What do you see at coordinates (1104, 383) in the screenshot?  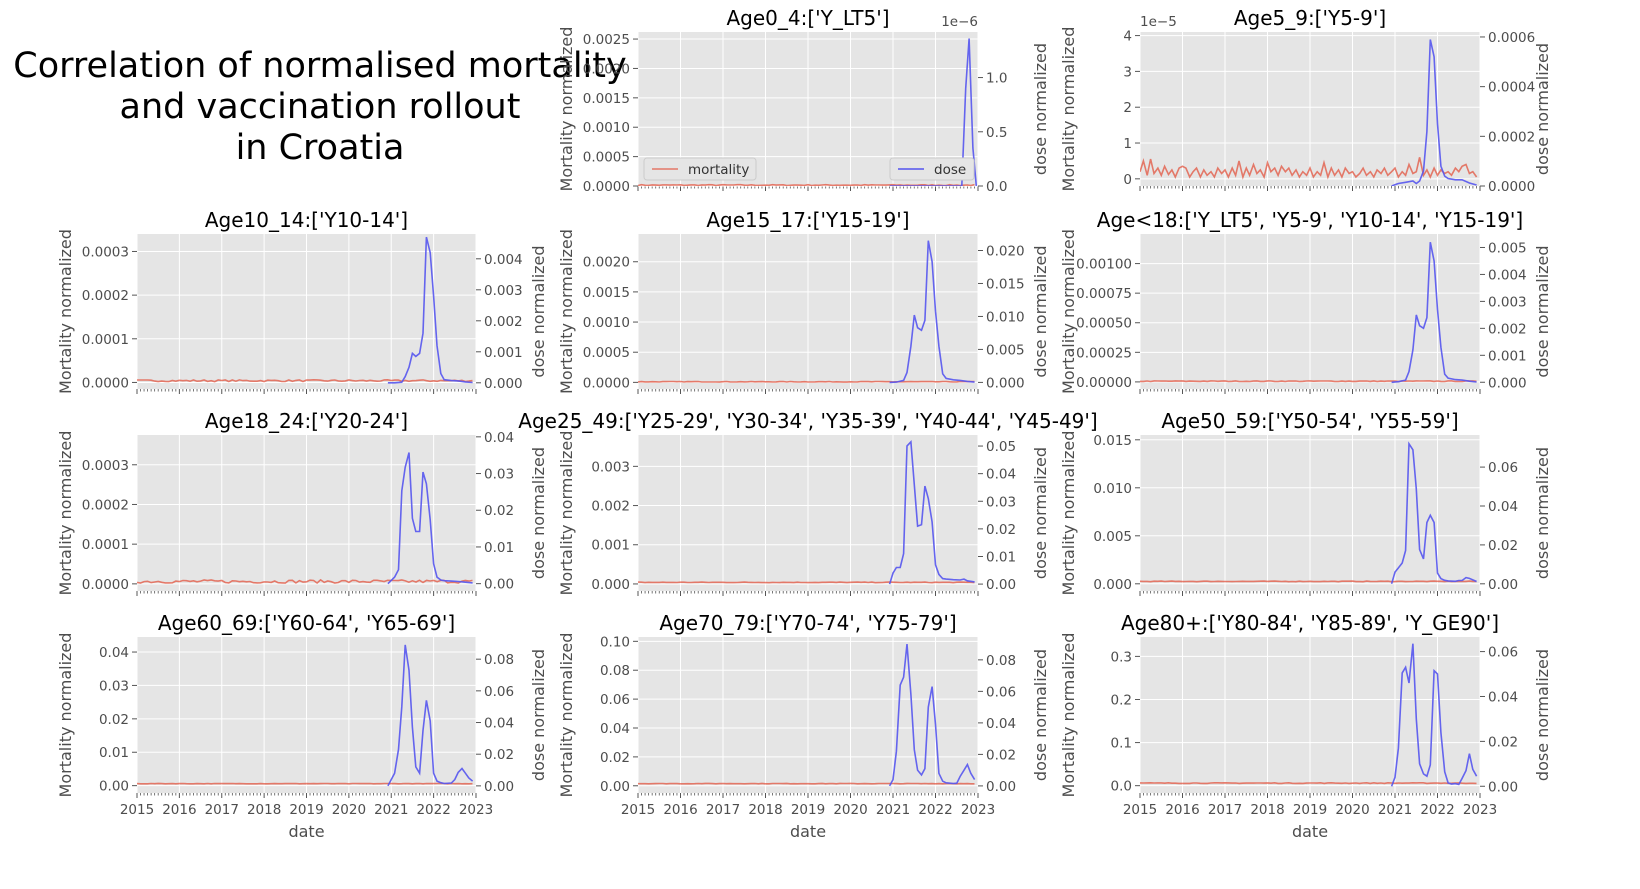 I see `y-tick-label: 0.00000` at bounding box center [1104, 383].